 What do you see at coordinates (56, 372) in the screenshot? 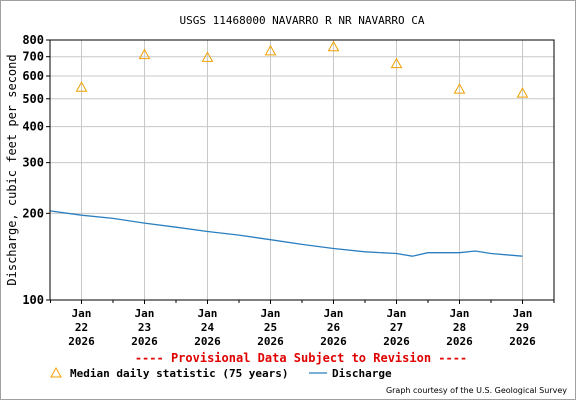
I see `legend-median-marker` at bounding box center [56, 372].